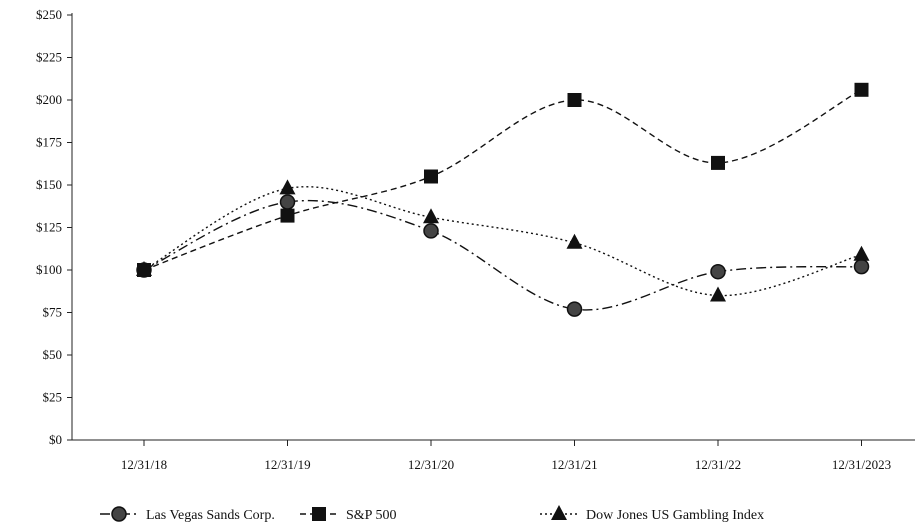  I want to click on legend-item: Las Vegas Sands Corp., so click(187, 514).